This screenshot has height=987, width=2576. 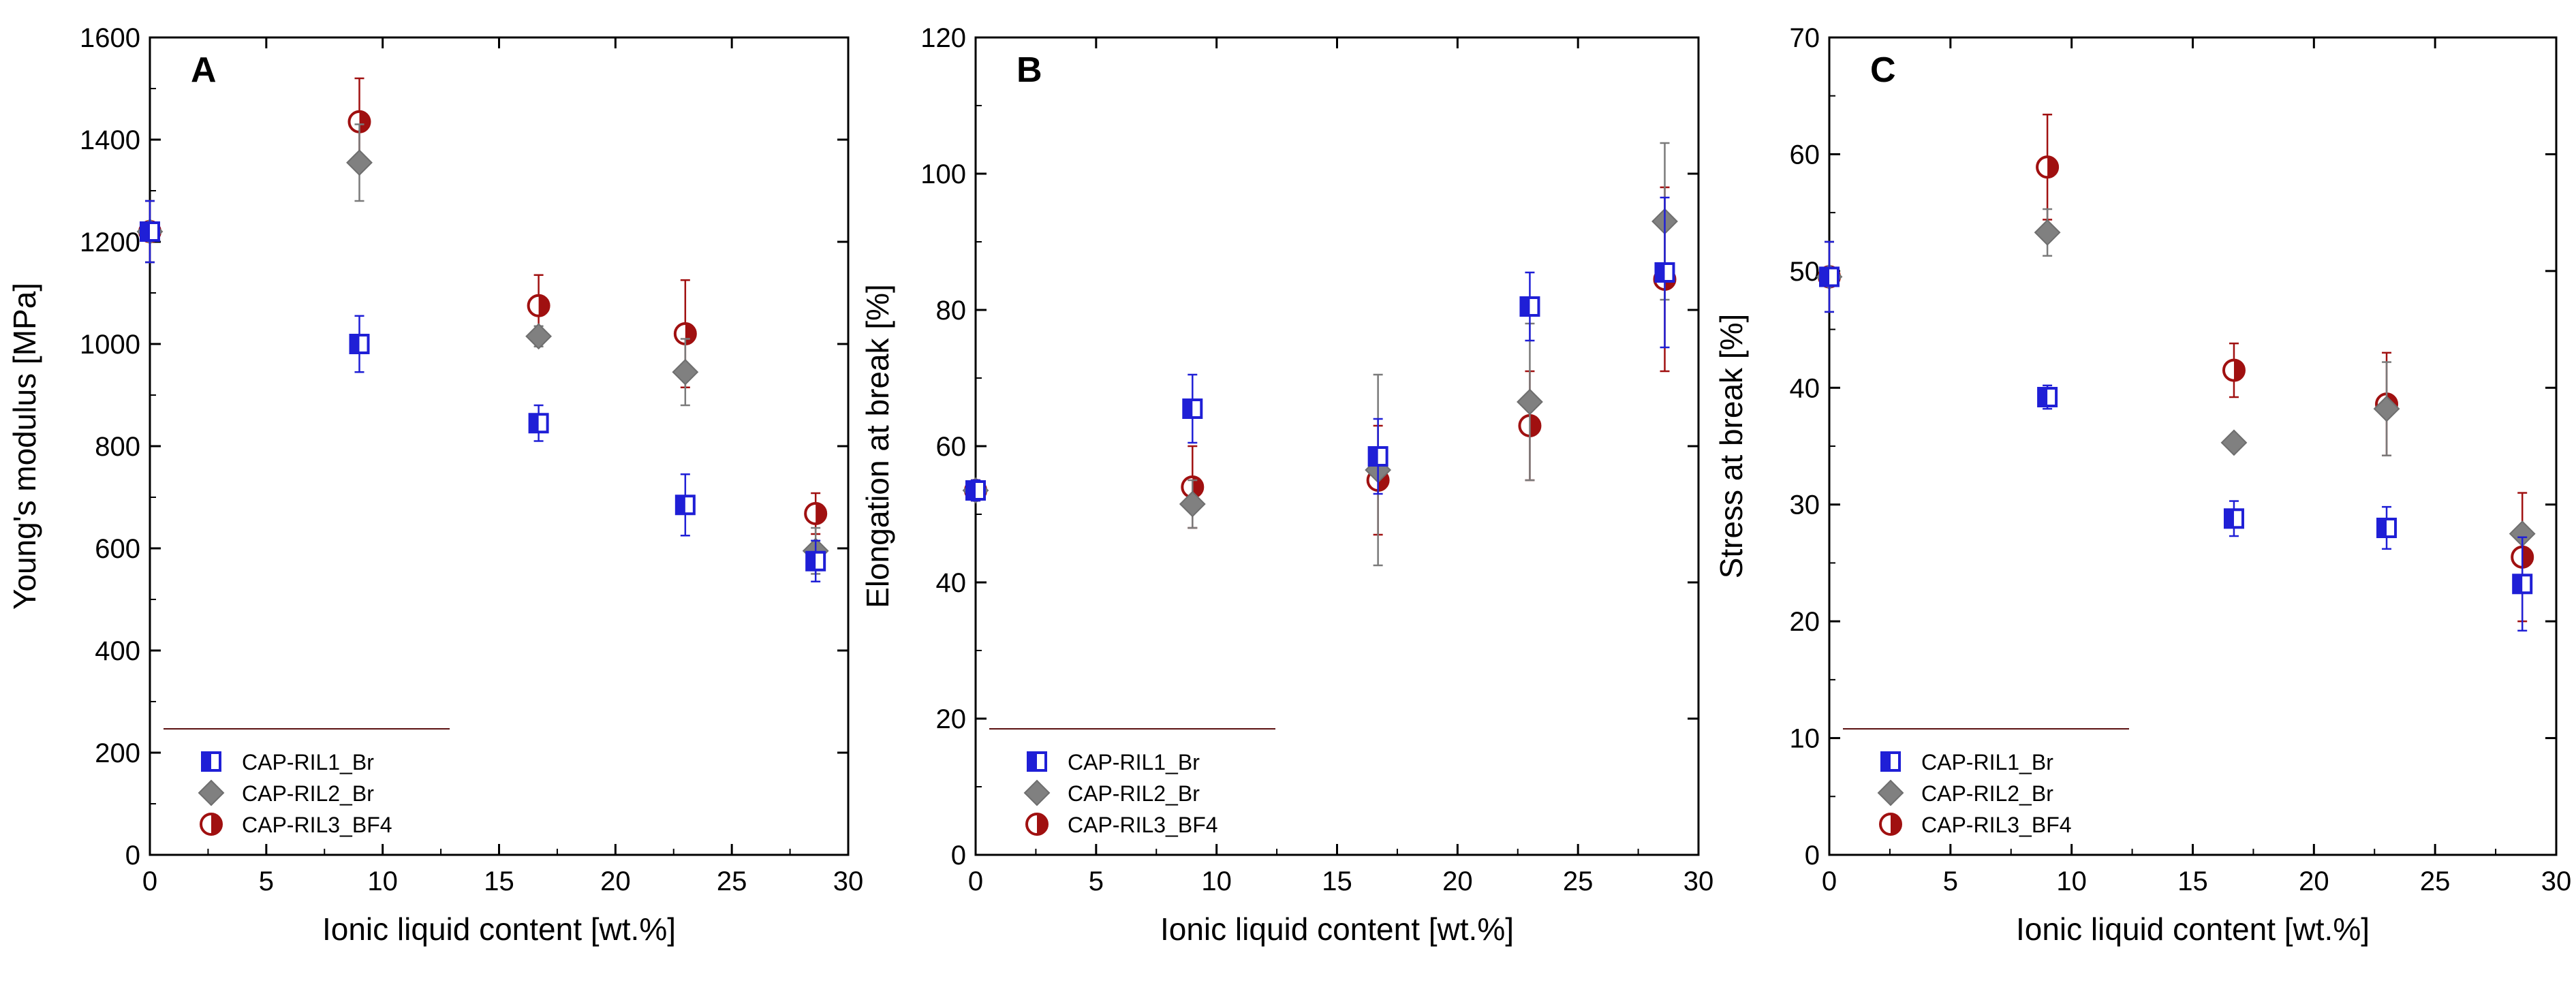 What do you see at coordinates (118, 753) in the screenshot?
I see `y-tick-label: 200` at bounding box center [118, 753].